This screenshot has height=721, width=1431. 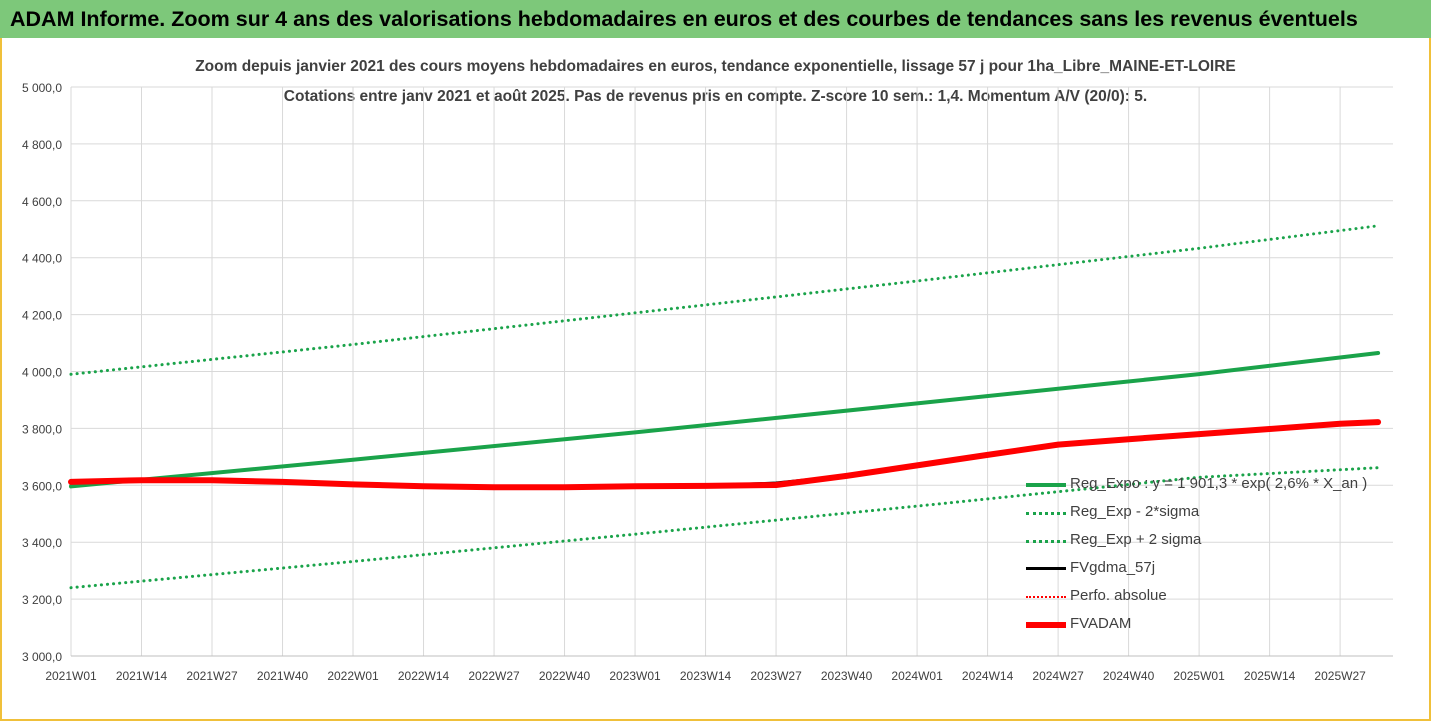 What do you see at coordinates (1113, 567) in the screenshot?
I see `legend-label: FVgdma_57j` at bounding box center [1113, 567].